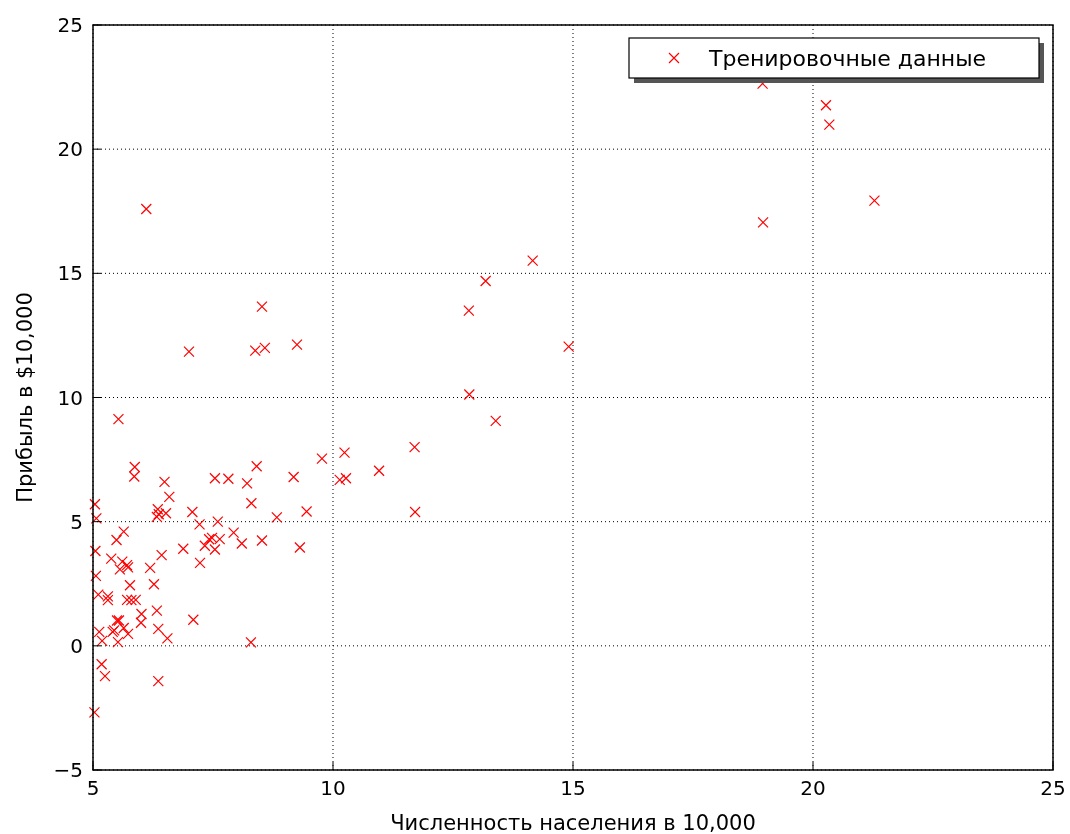 This screenshot has height=834, width=1070. What do you see at coordinates (70, 25) in the screenshot?
I see `y-tick-label: 25` at bounding box center [70, 25].